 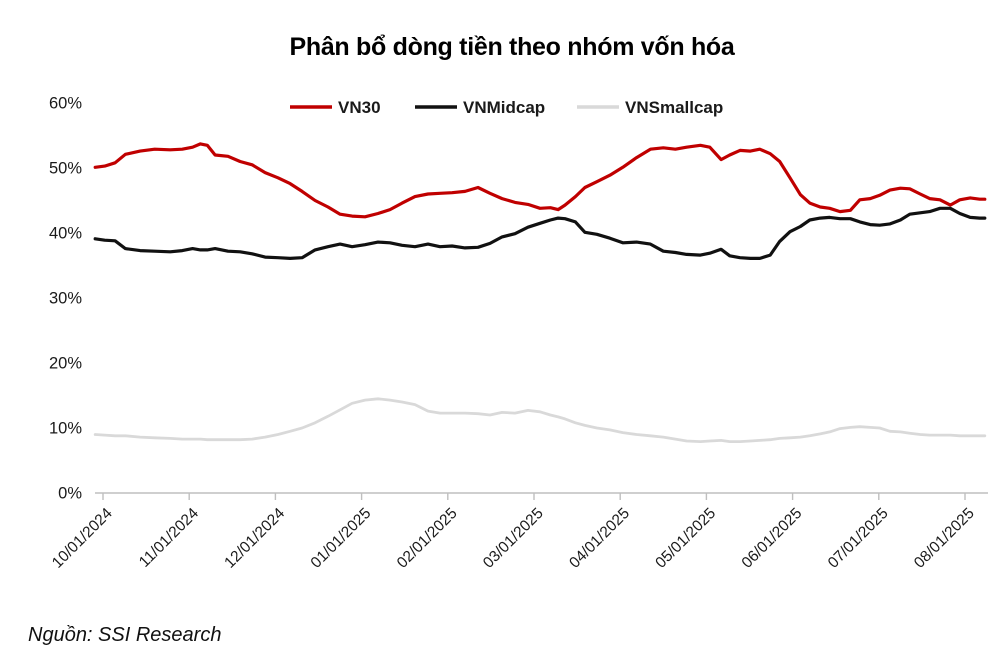 I want to click on x-tick-label-3: 01/01/2025, so click(x=341, y=538).